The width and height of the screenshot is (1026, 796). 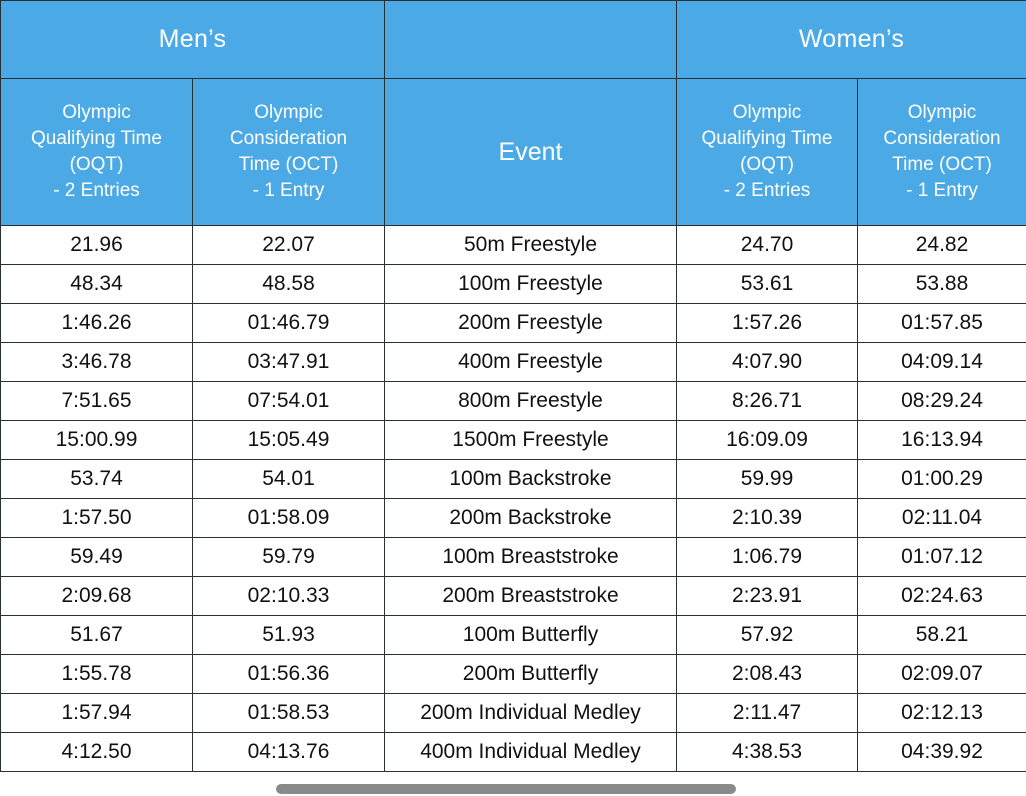 What do you see at coordinates (96, 401) in the screenshot?
I see `mens-oqt-cell: 7:51.65` at bounding box center [96, 401].